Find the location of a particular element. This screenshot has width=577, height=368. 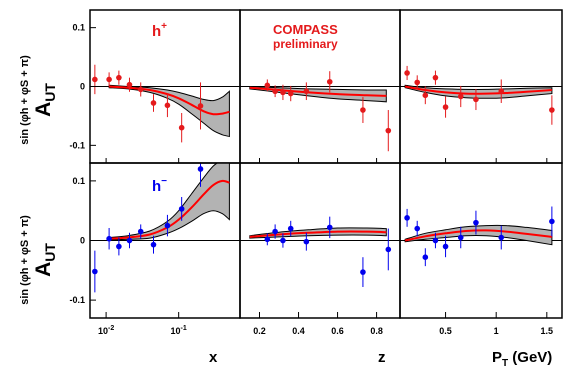

ylabel-row1: AUT sin (φh + φS + π) is located at coordinates (38, 100).